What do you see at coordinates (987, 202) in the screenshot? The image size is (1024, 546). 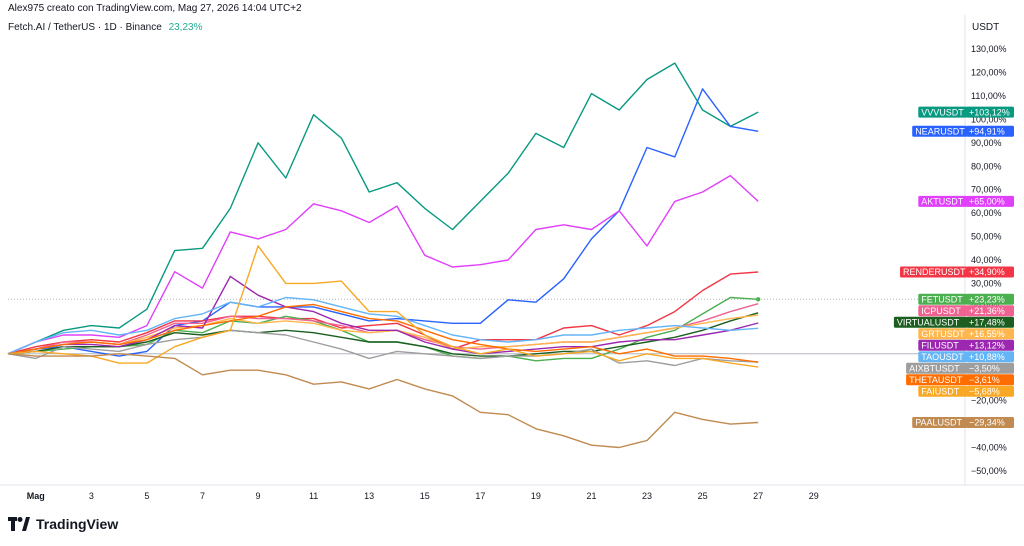 I see `price-tag-value: +65,00%` at bounding box center [987, 202].